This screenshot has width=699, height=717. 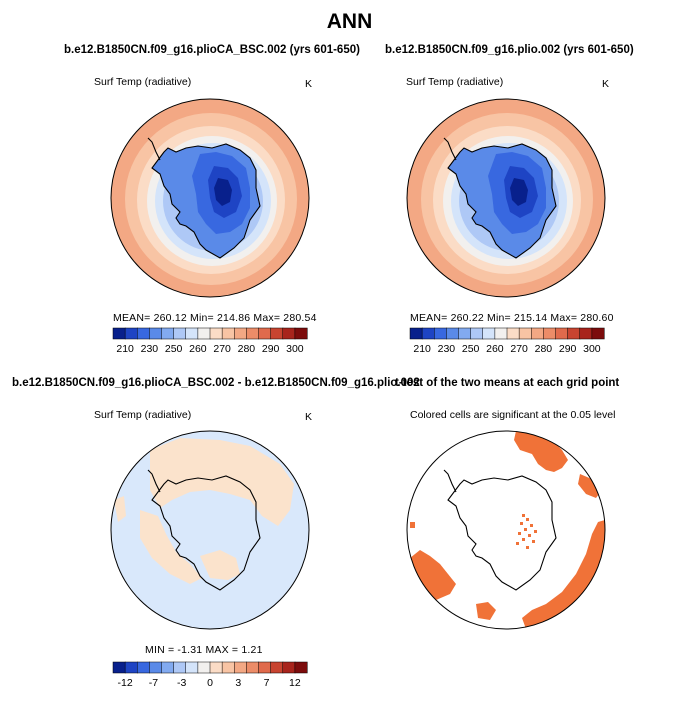 I want to click on panel1-stats: MEAN= 260.12 Min= 214.86 Max= 280.54, so click(x=215, y=318).